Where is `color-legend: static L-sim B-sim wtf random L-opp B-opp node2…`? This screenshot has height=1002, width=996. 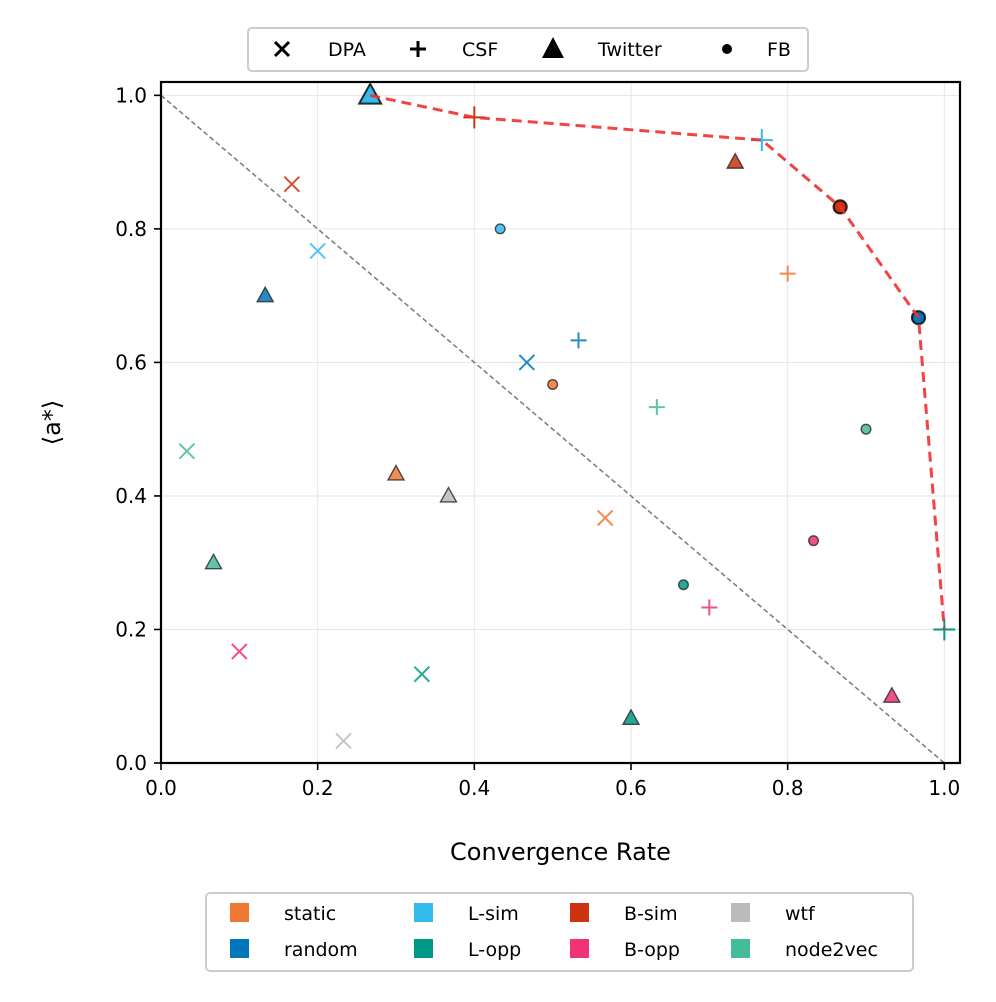
color-legend: static L-sim B-sim wtf random L-opp B-opp node2… is located at coordinates (559, 932).